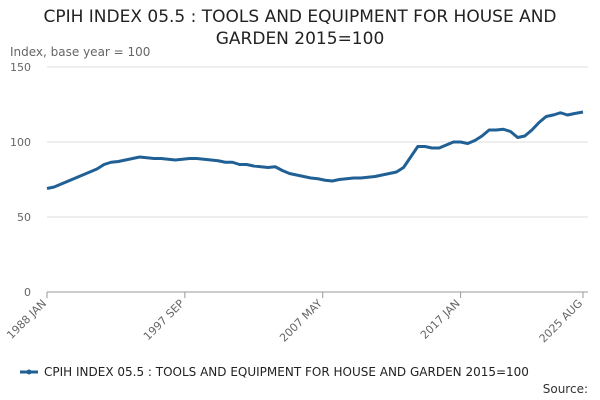 This screenshot has height=400, width=600. I want to click on x-tick-label: 1997 SEP, so click(164, 320).